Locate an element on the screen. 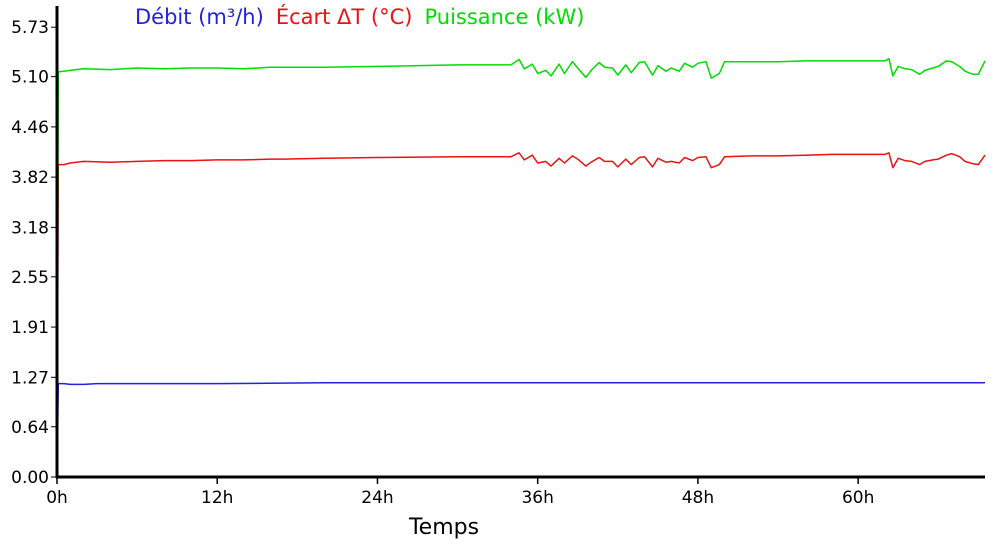 Image resolution: width=999 pixels, height=545 pixels. y-tick-label: 3.18 is located at coordinates (30, 228).